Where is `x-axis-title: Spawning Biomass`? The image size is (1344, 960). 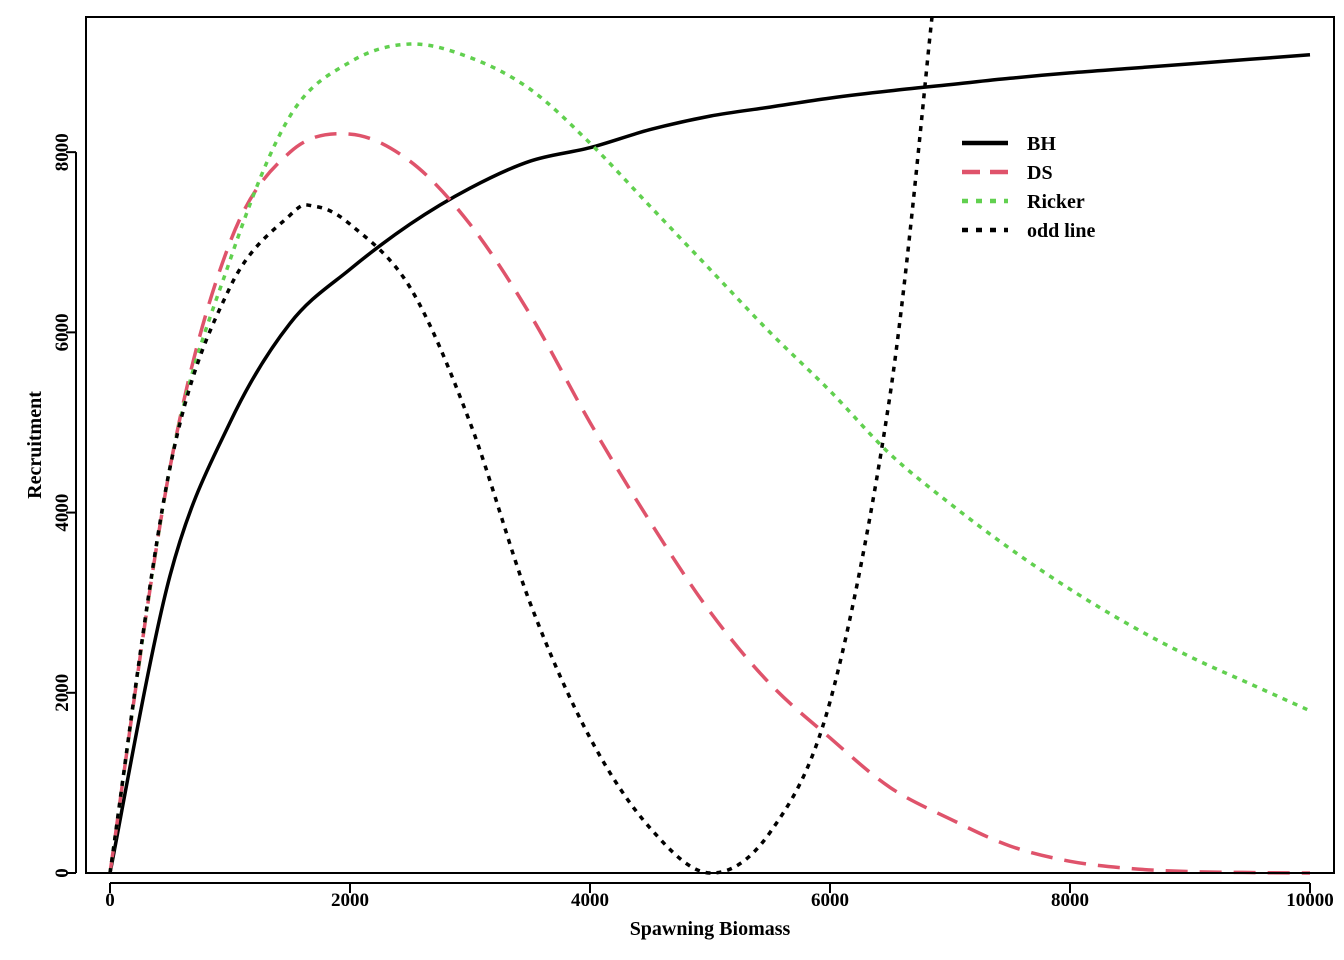
x-axis-title: Spawning Biomass is located at coordinates (710, 929).